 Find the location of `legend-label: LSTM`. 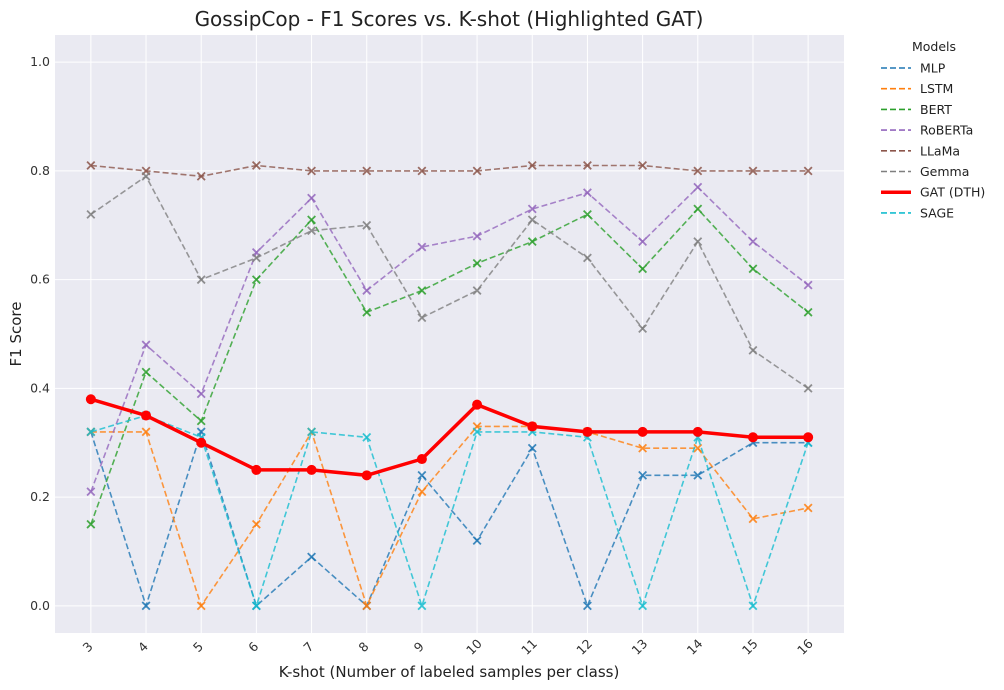

legend-label: LSTM is located at coordinates (936, 88).